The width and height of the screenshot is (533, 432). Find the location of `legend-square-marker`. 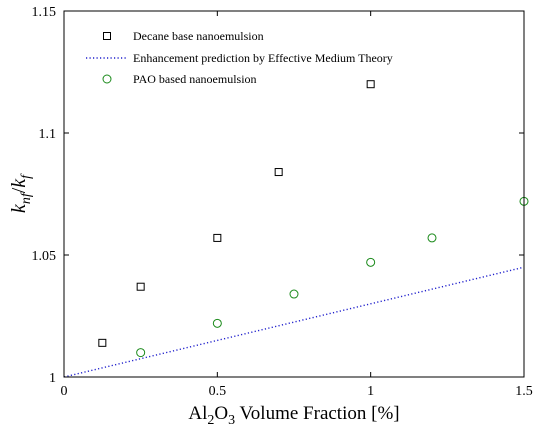

legend-square-marker is located at coordinates (107, 36).